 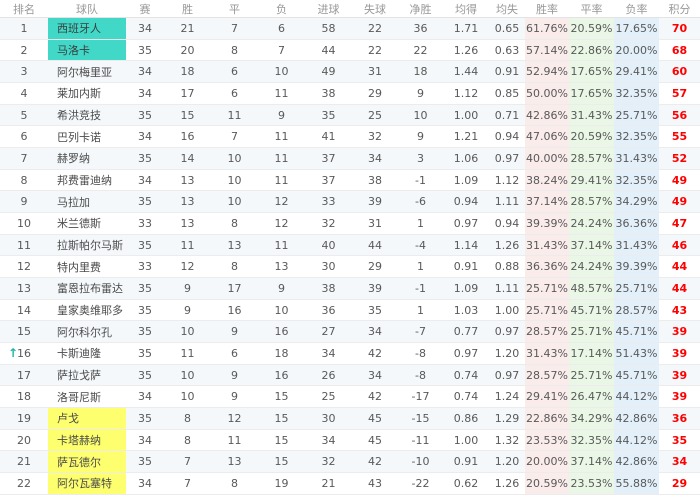 I want to click on cell-points: 55, so click(x=679, y=137).